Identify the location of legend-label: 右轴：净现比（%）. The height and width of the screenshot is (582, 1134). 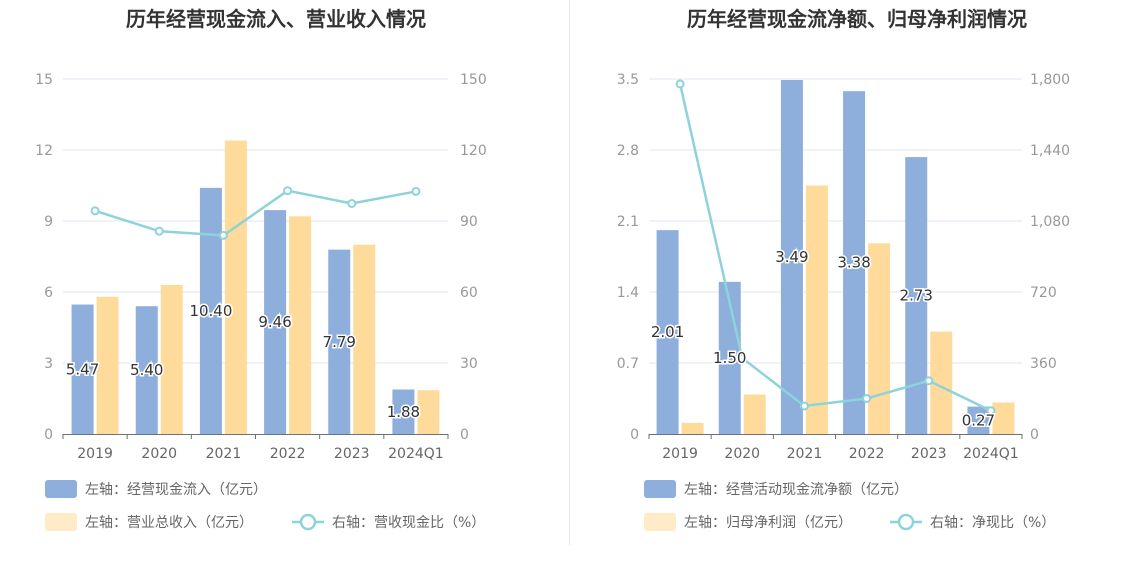
(992, 523).